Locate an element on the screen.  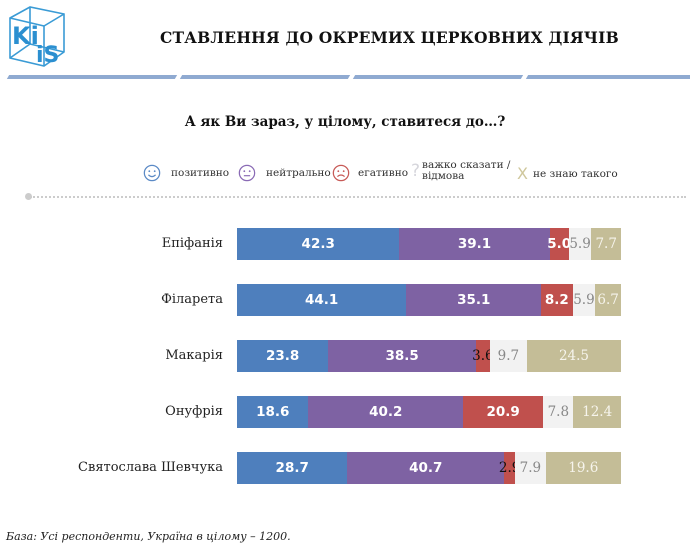
bar-segment-neutral: 39.1 is located at coordinates (474, 244).